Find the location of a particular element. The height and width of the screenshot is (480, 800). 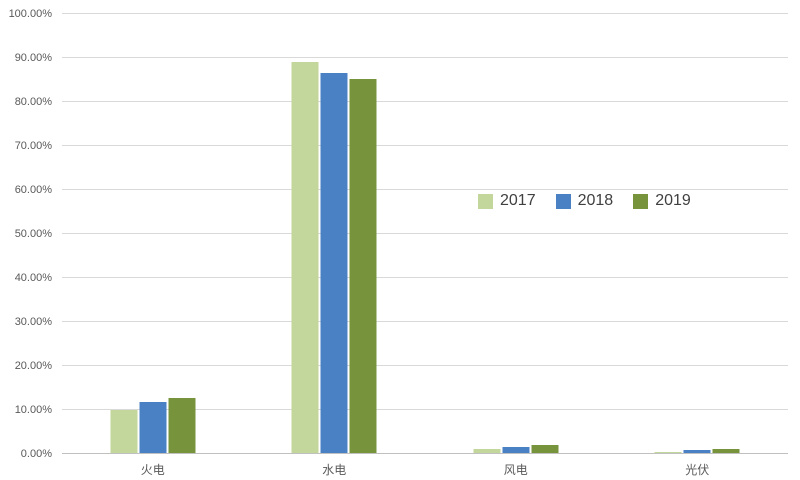

legend-item-2019: 2019 is located at coordinates (662, 201).